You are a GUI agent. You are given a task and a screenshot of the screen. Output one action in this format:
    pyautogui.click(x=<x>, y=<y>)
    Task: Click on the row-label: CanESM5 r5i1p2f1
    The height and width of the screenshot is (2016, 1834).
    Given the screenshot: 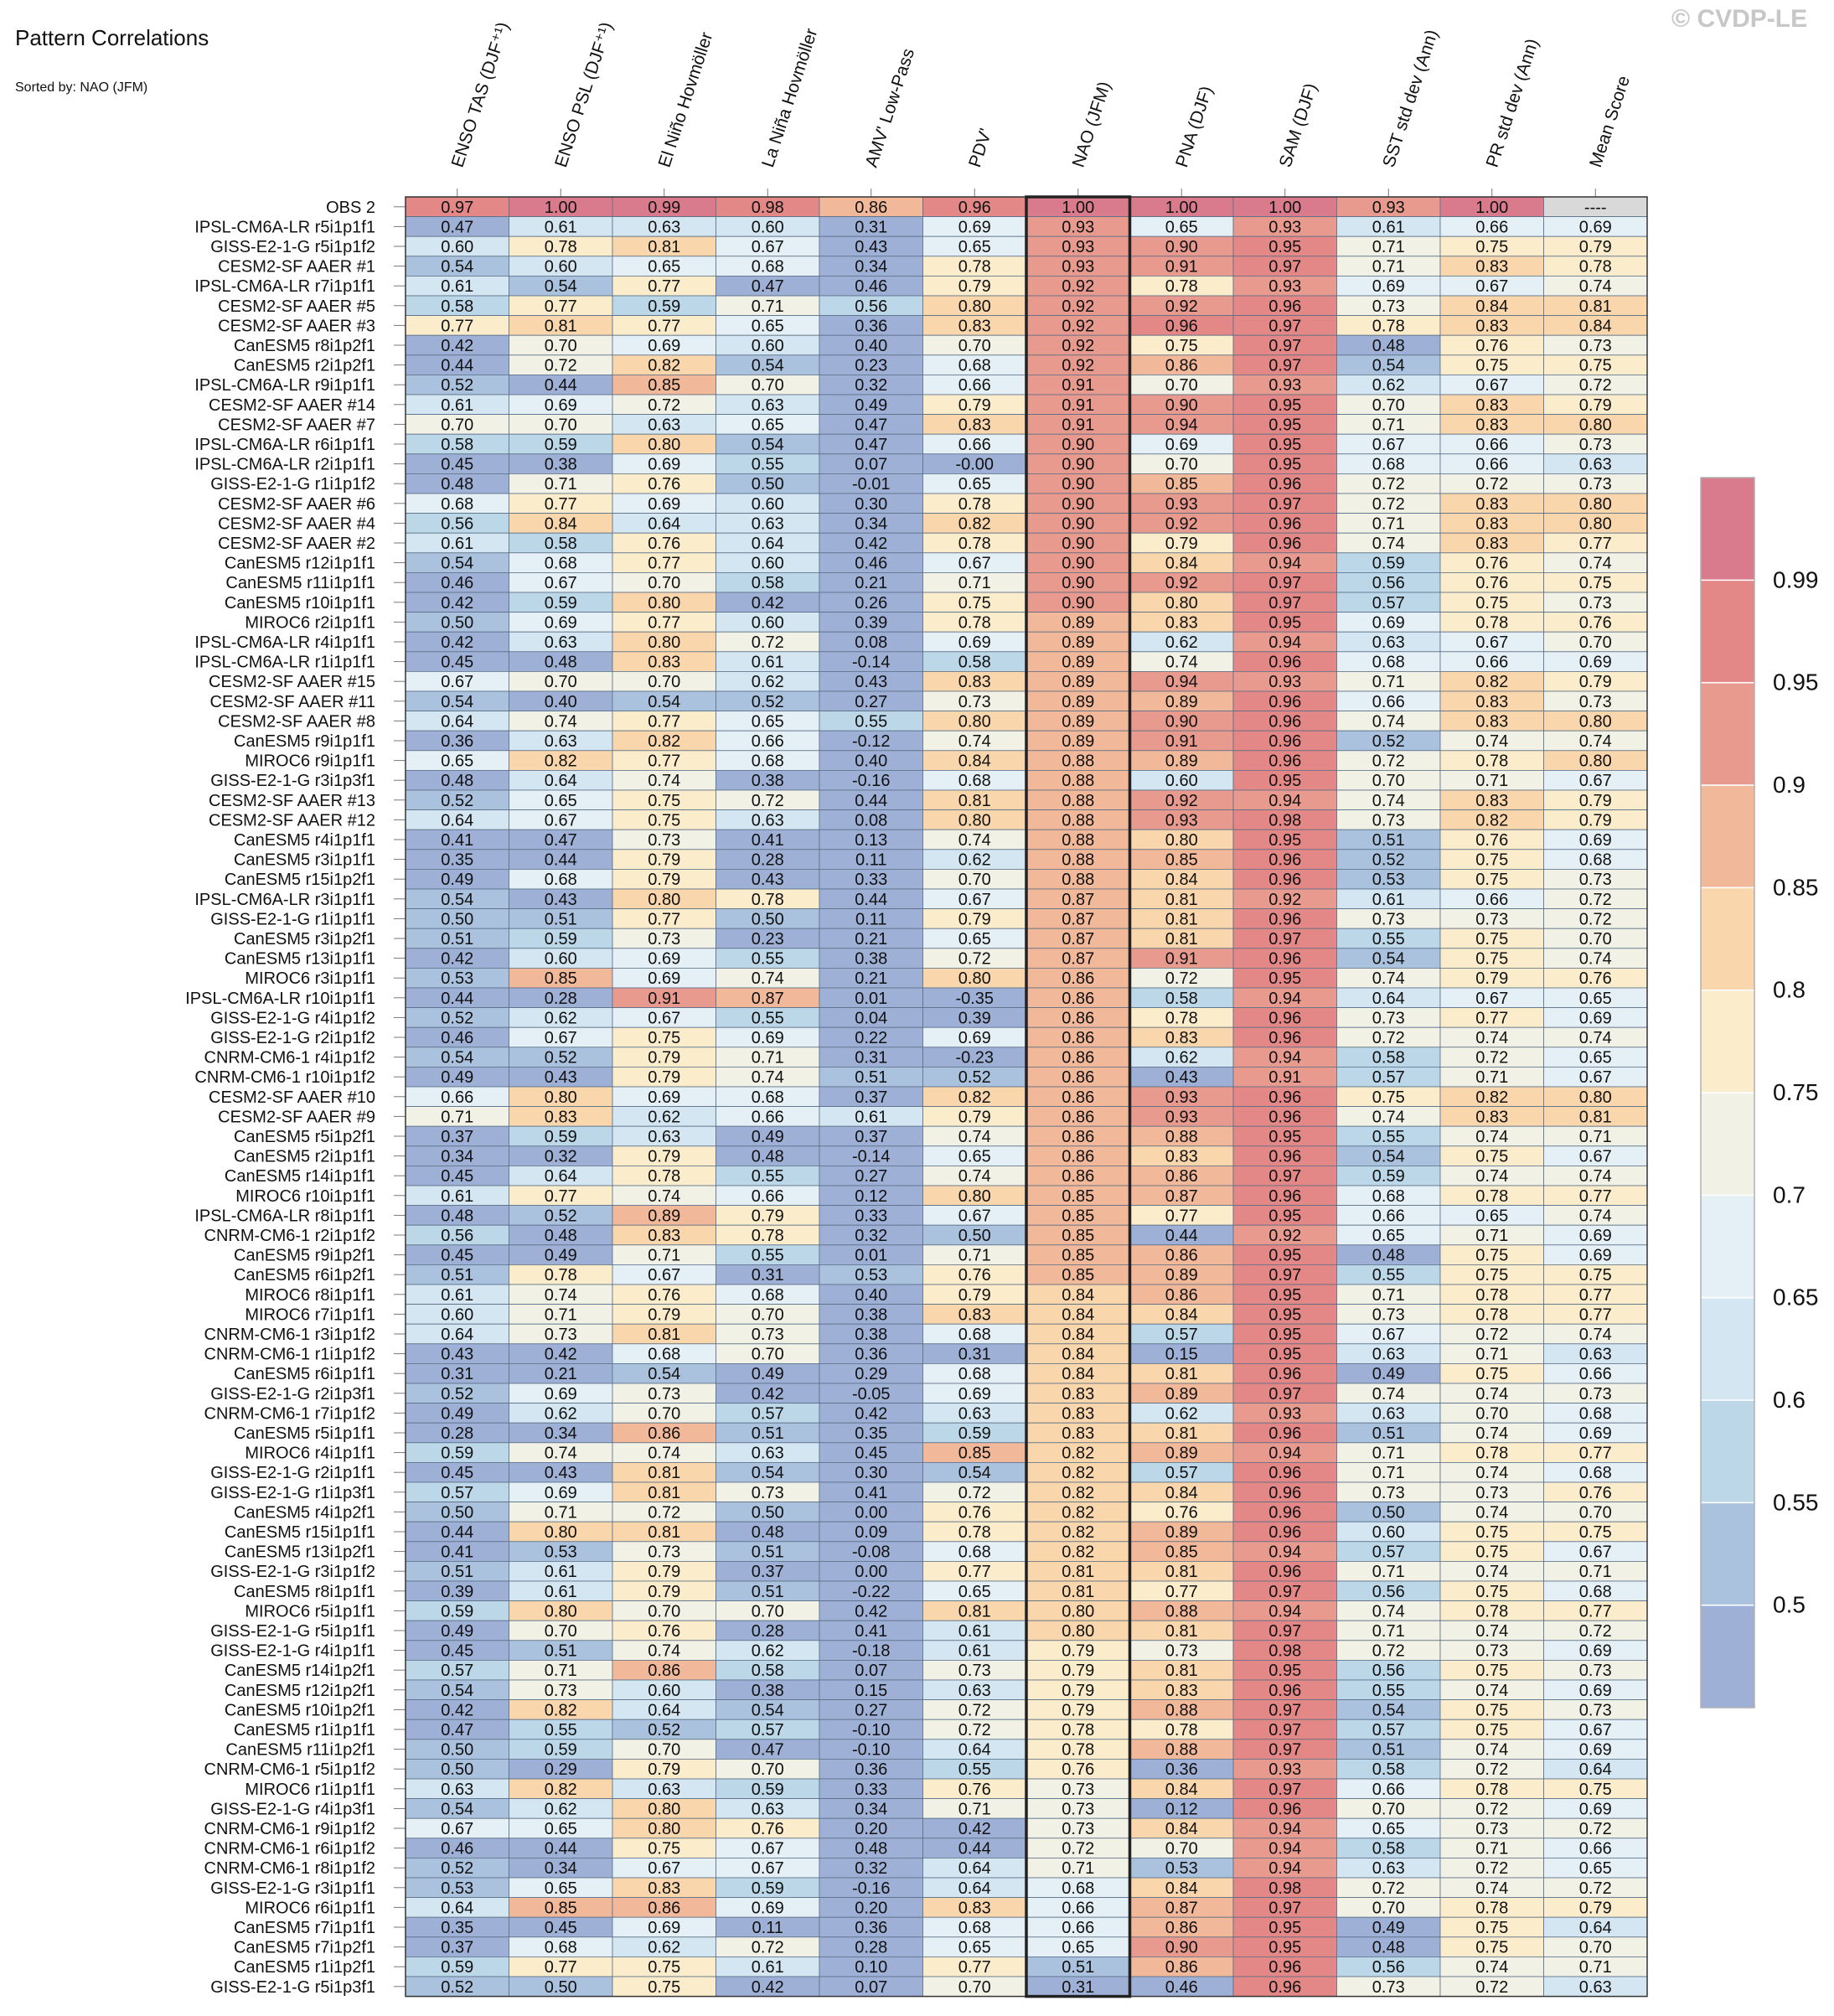 What is the action you would take?
    pyautogui.click(x=304, y=1137)
    